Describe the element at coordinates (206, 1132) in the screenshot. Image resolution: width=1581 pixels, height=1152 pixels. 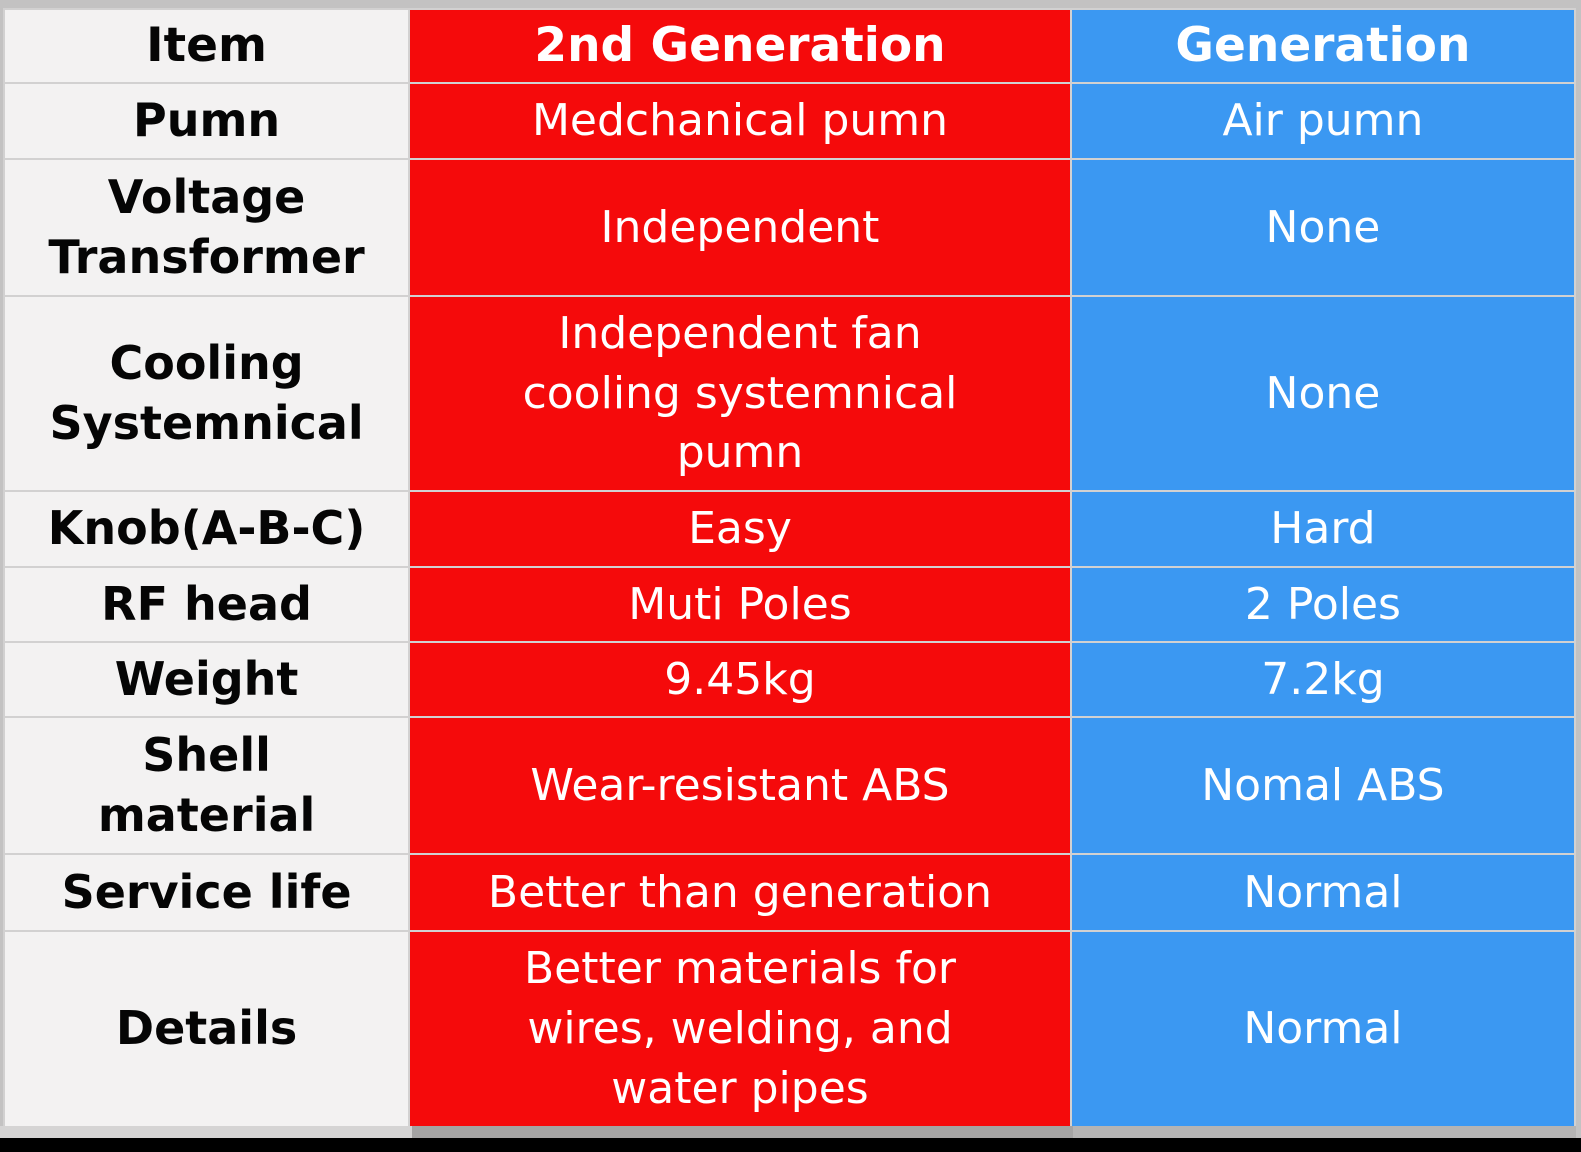
I see `shadow-left-segment` at that location.